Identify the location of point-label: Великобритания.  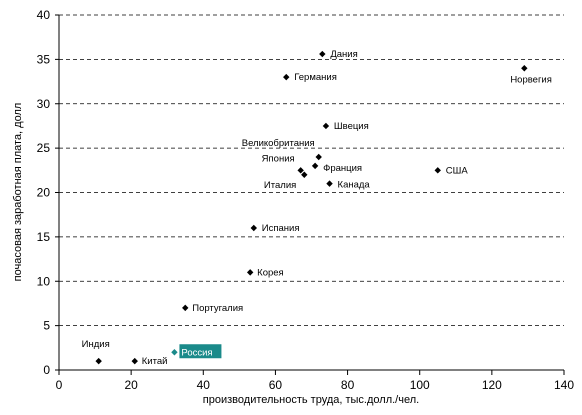
(278, 143).